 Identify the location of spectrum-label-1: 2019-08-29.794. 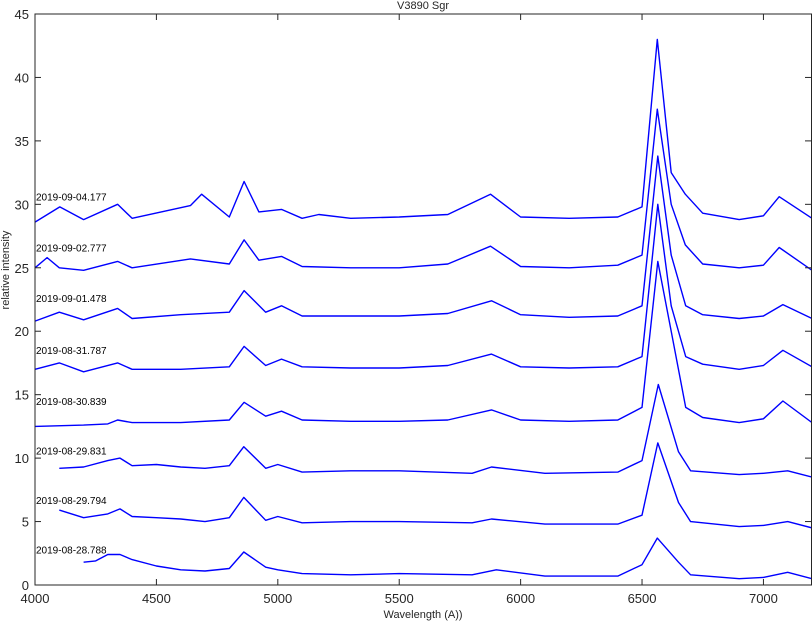
(71, 501).